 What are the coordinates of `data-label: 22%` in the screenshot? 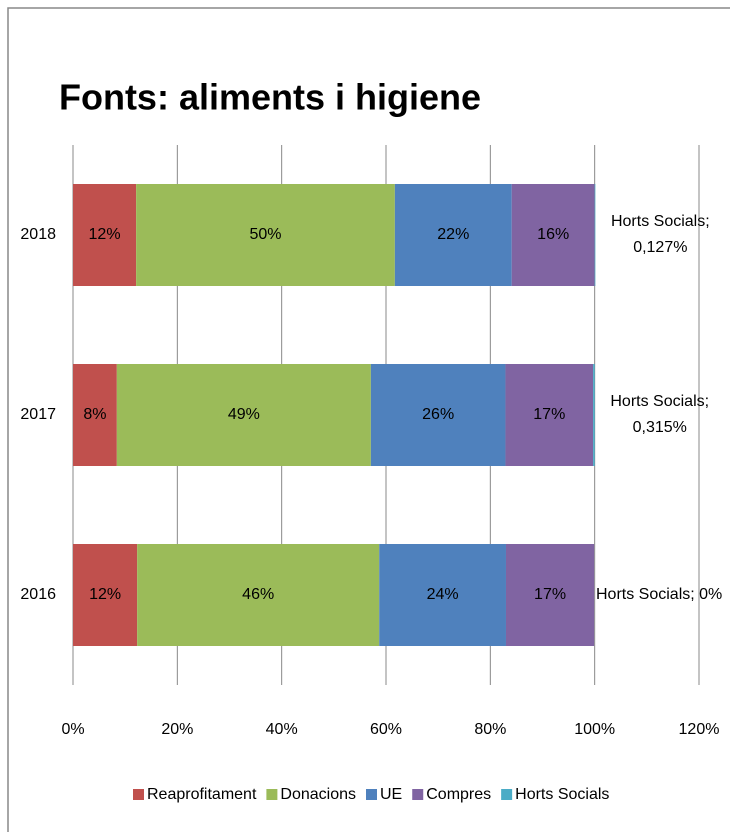 It's located at (453, 234).